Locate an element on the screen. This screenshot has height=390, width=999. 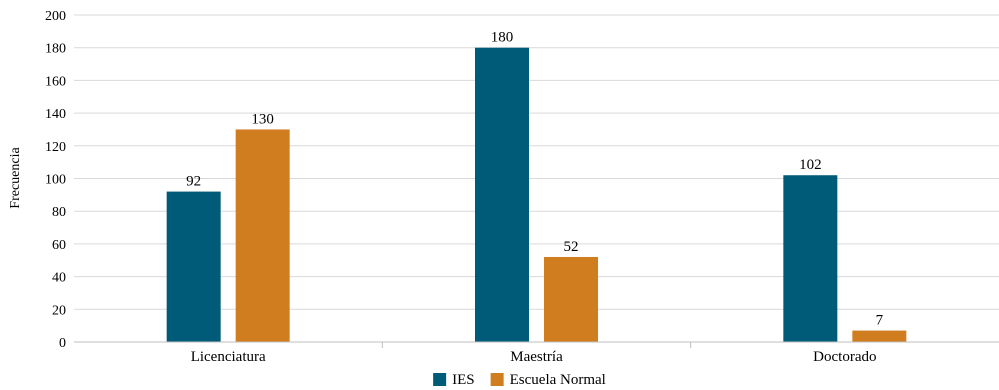
y-tick-label: 100 is located at coordinates (55, 180).